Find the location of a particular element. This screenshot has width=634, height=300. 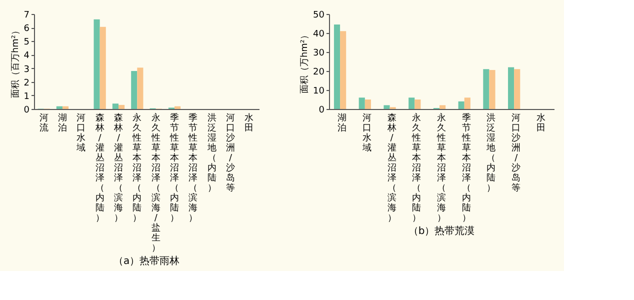

y-tick-label: 7 is located at coordinates (27, 15).